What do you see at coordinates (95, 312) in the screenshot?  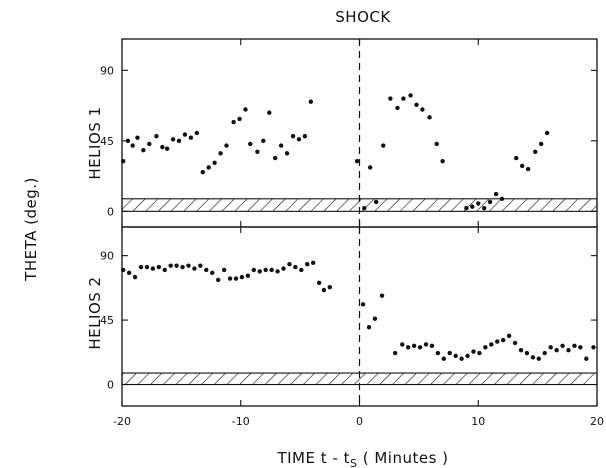 I see `panel-label-helios-2: HELIOS 2` at bounding box center [95, 312].